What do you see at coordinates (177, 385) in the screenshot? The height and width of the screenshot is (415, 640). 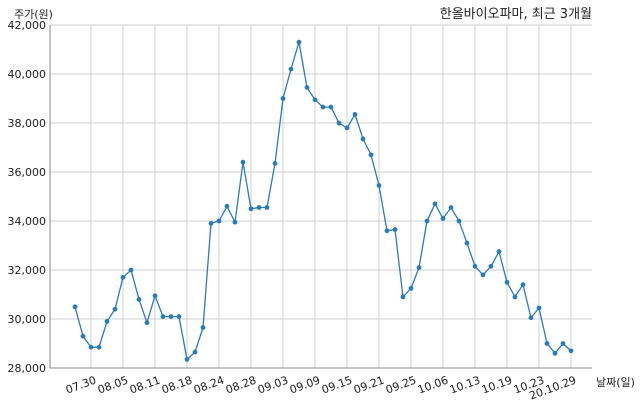 I see `x-tick-label: 08.18` at bounding box center [177, 385].